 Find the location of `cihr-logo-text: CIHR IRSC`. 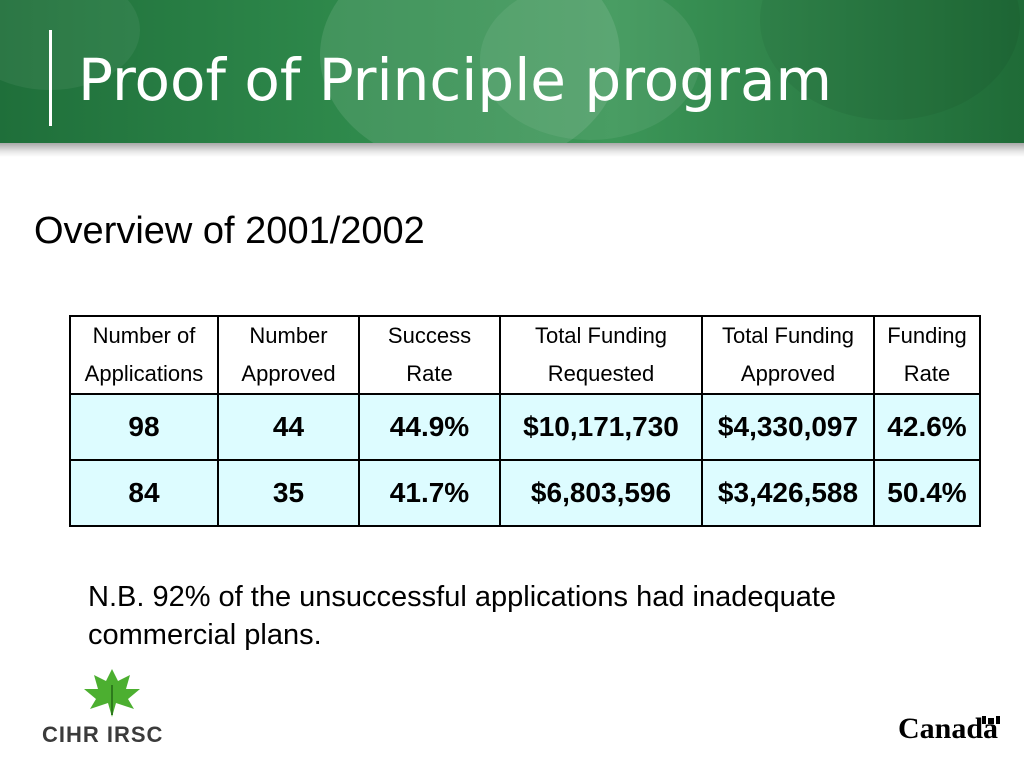

cihr-logo-text: CIHR IRSC is located at coordinates (103, 734).